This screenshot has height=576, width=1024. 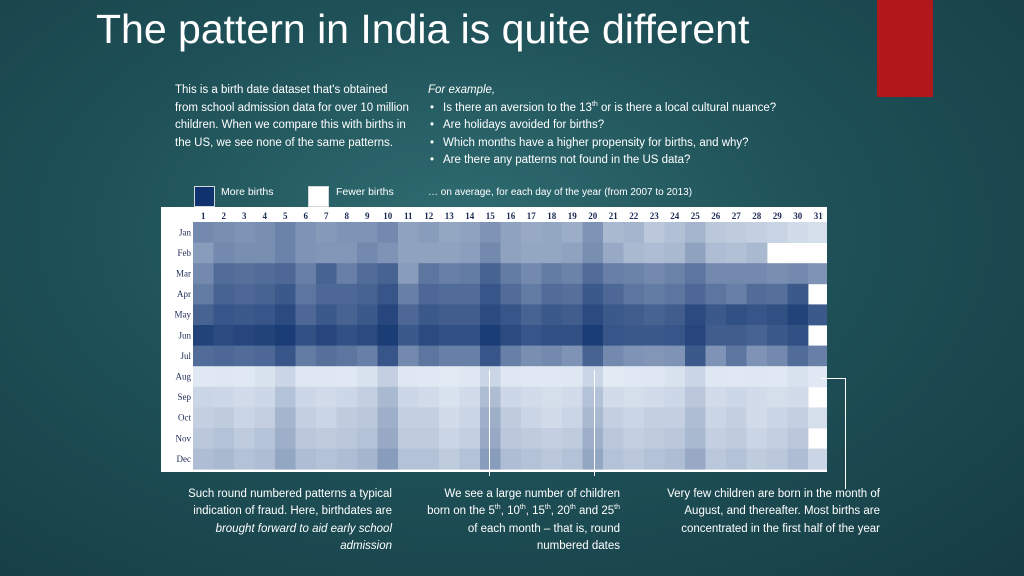 What do you see at coordinates (367, 216) in the screenshot?
I see `x-tick-label: 9` at bounding box center [367, 216].